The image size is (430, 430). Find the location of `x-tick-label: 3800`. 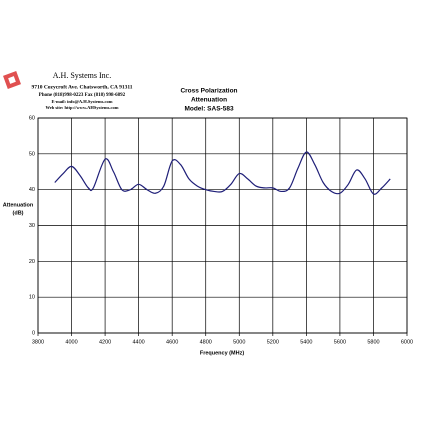

x-tick-label: 3800 is located at coordinates (38, 342).